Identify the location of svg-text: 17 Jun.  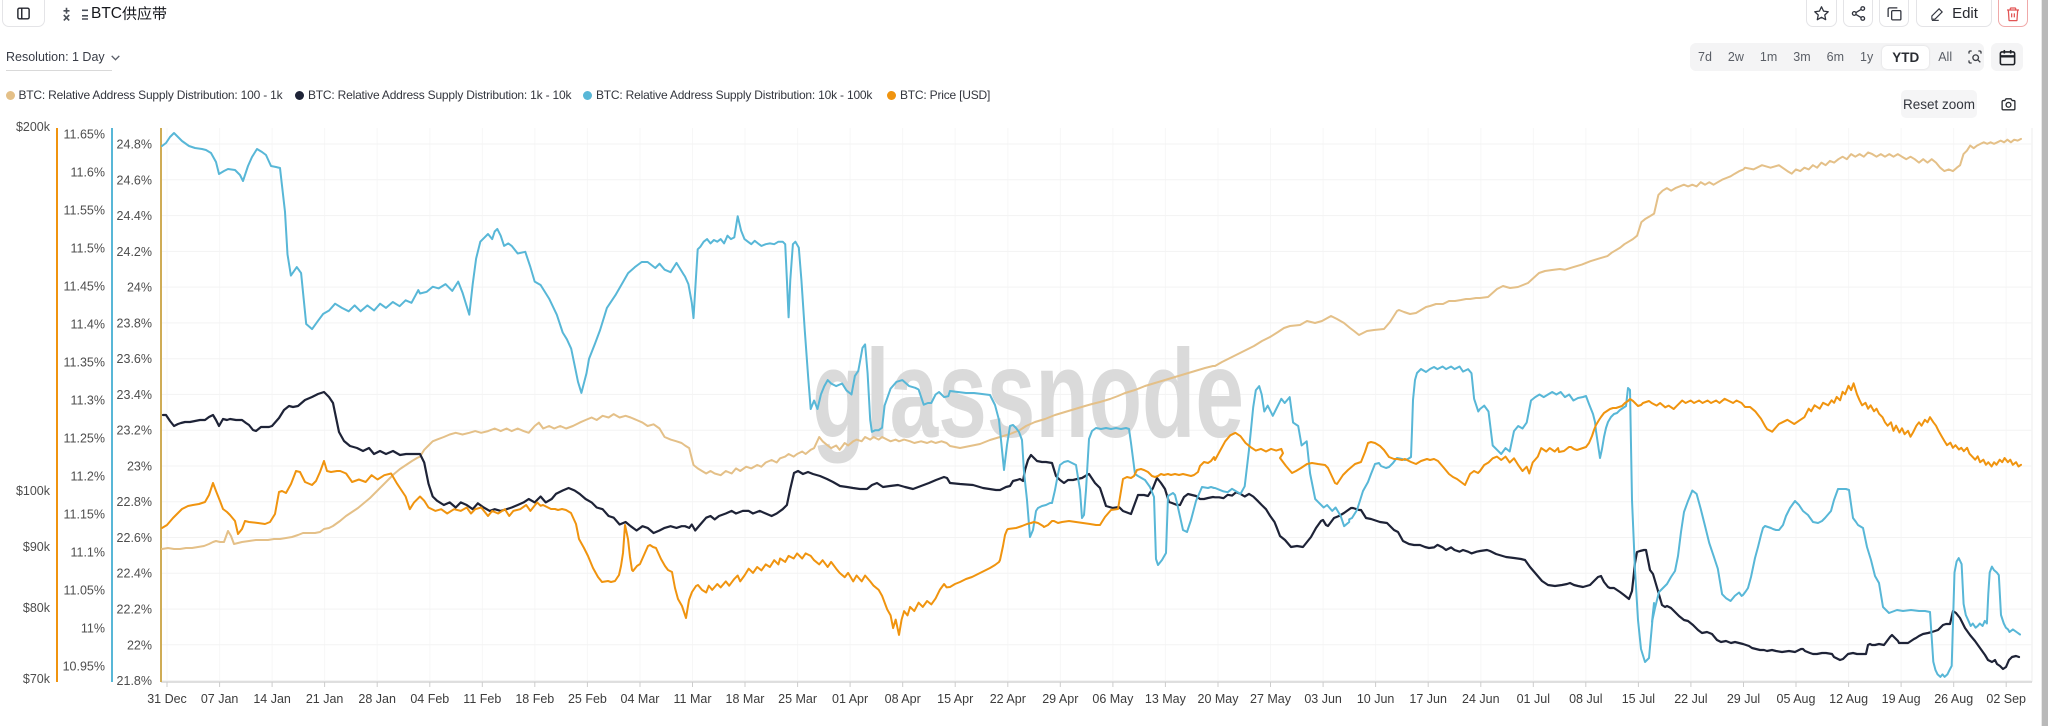
(1428, 699).